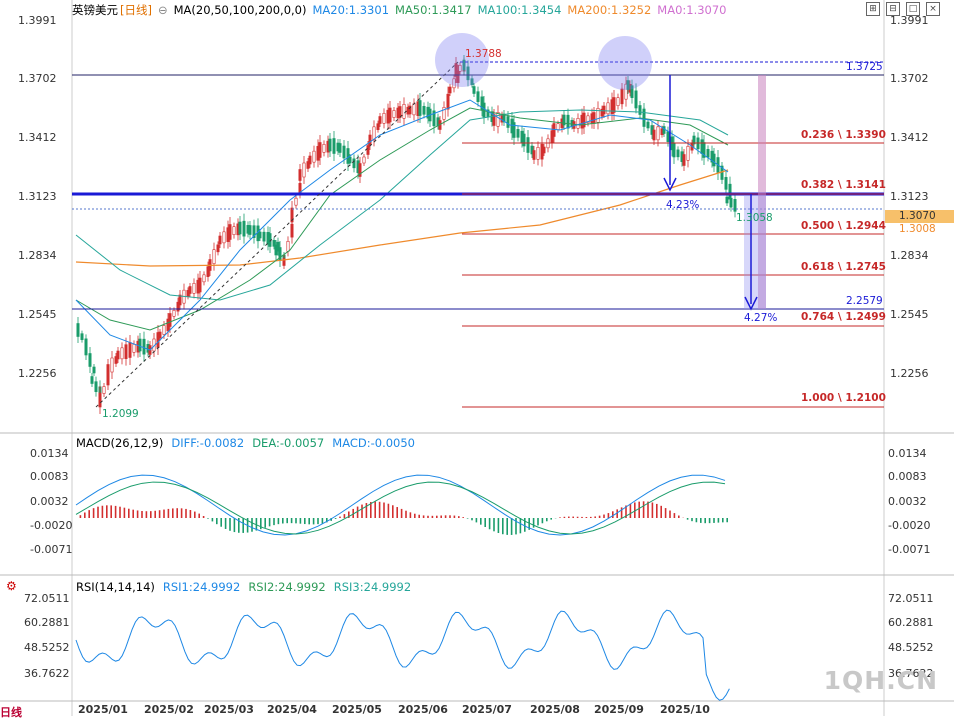 Image resolution: width=954 pixels, height=720 pixels. Describe the element at coordinates (51, 549) in the screenshot. I see `macd-tick: -0.0071` at that location.